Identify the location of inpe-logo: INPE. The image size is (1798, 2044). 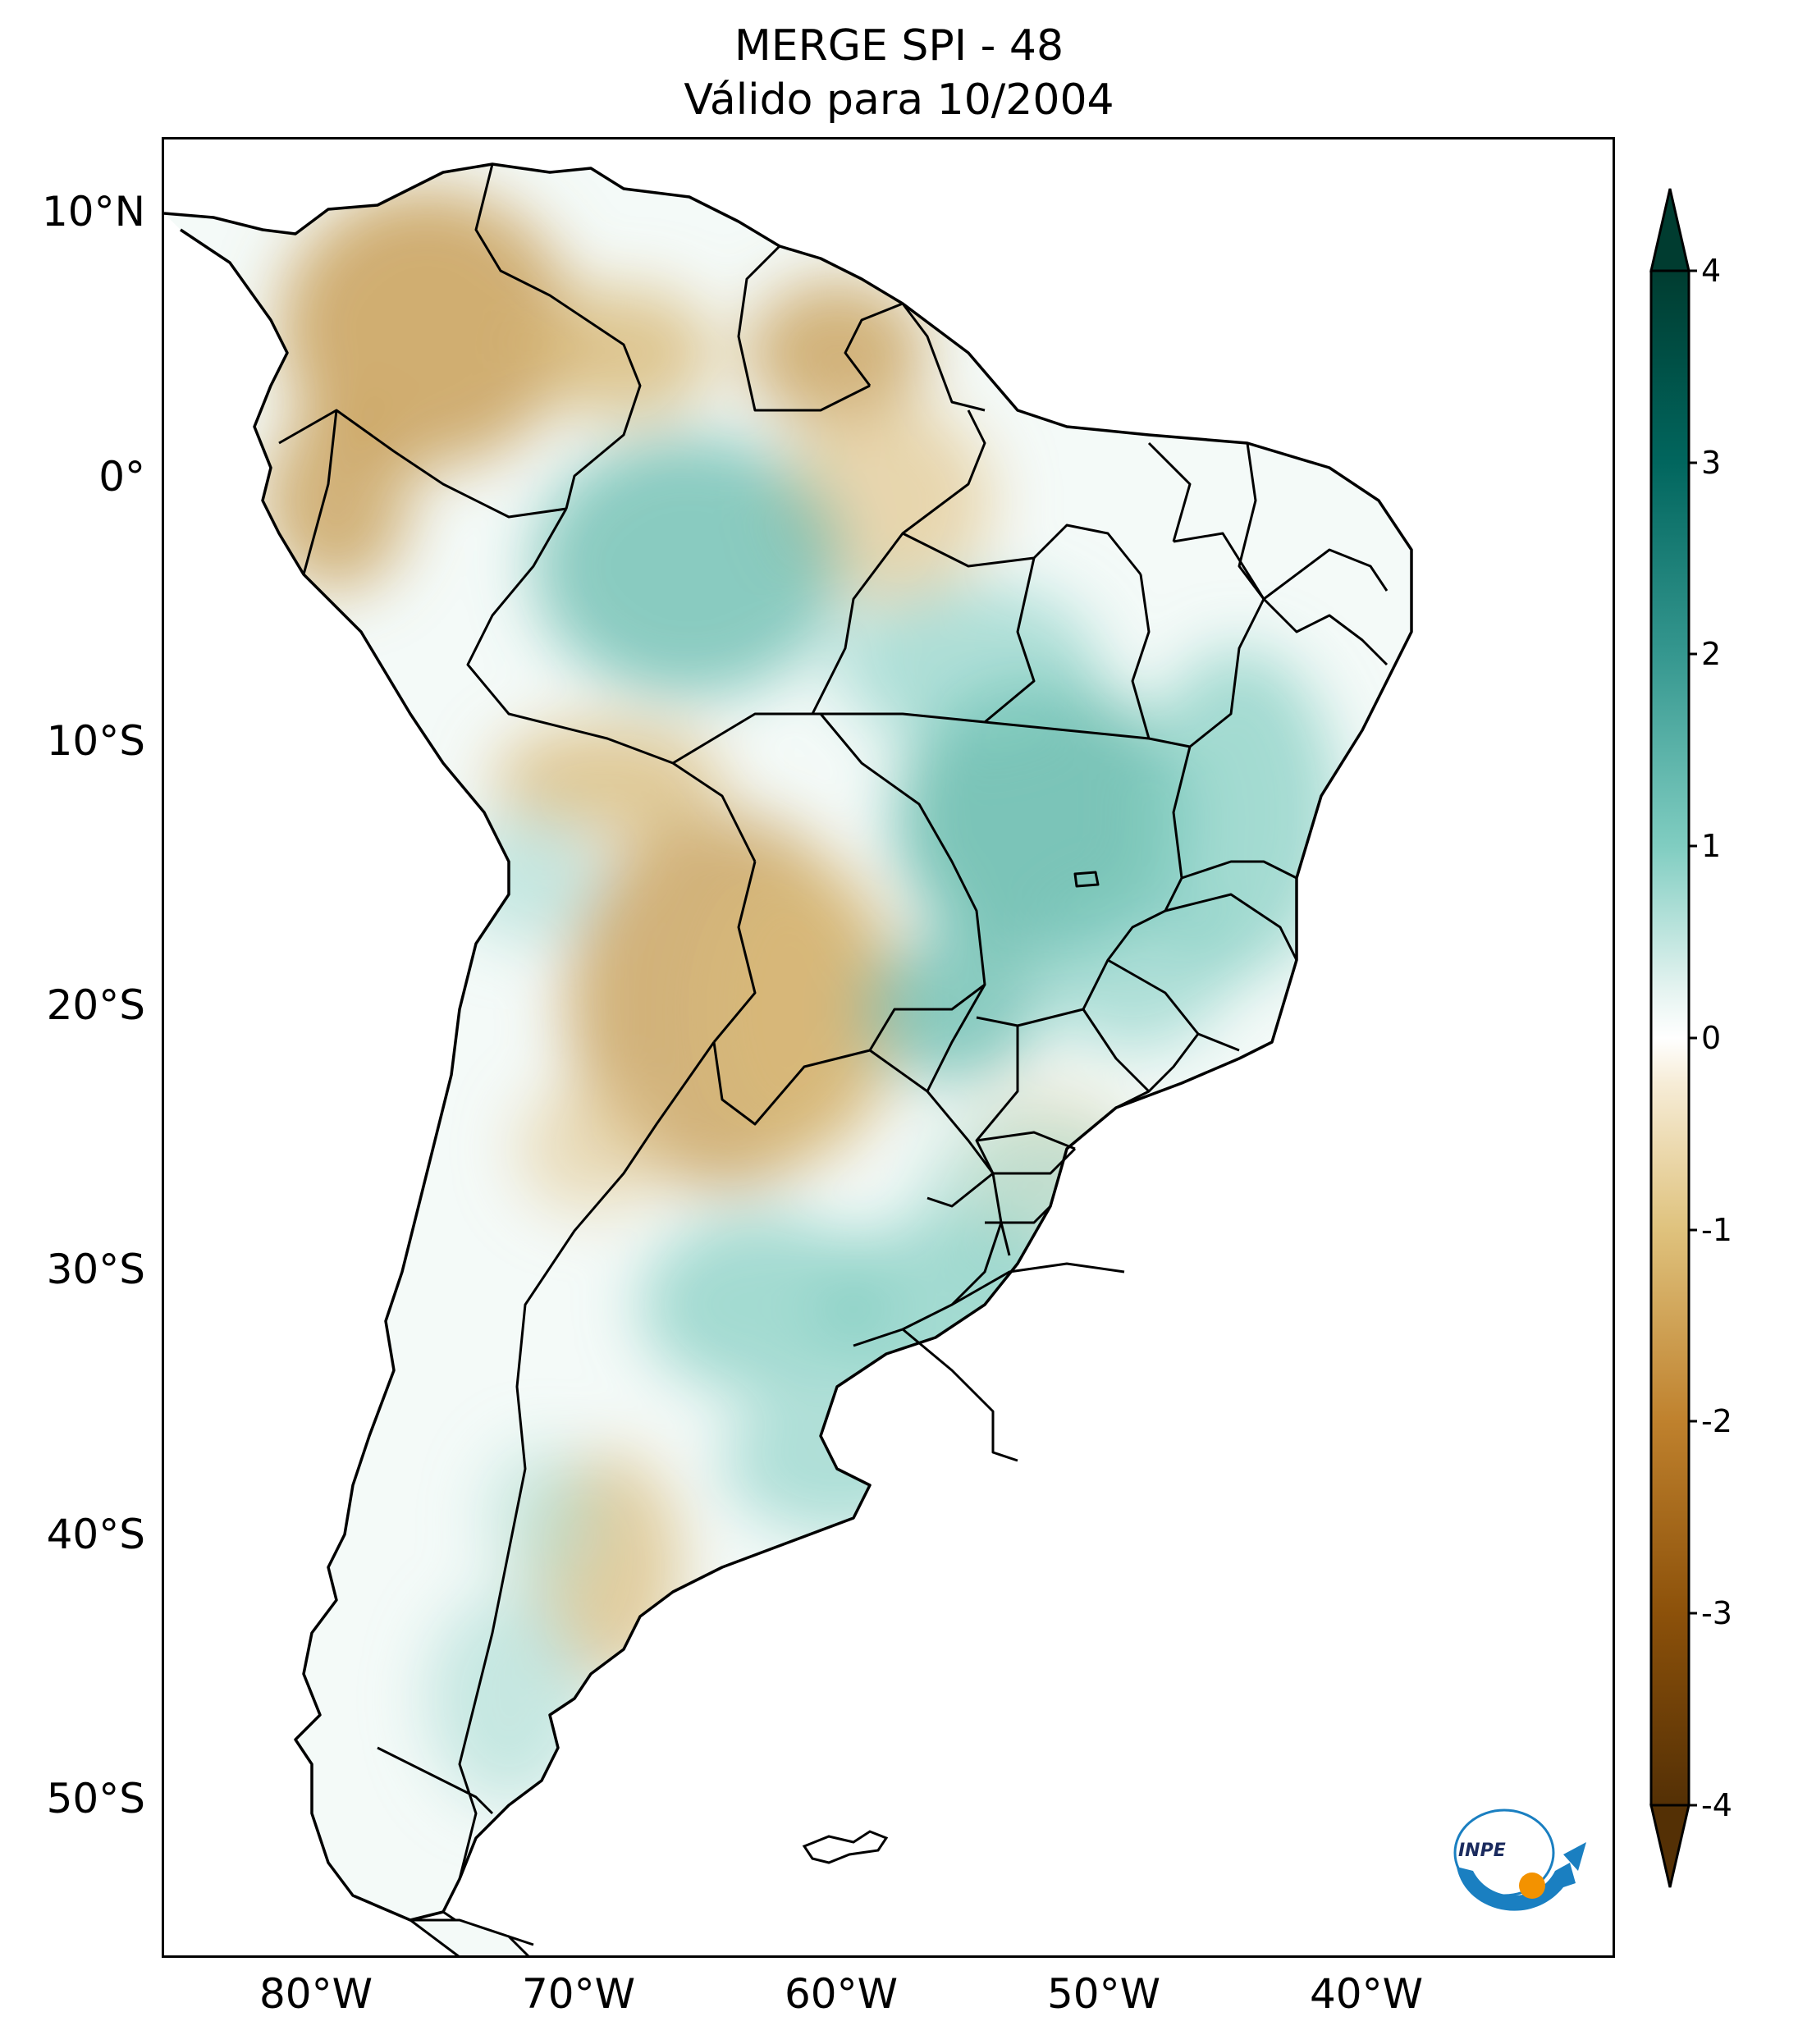
(1519, 1860).